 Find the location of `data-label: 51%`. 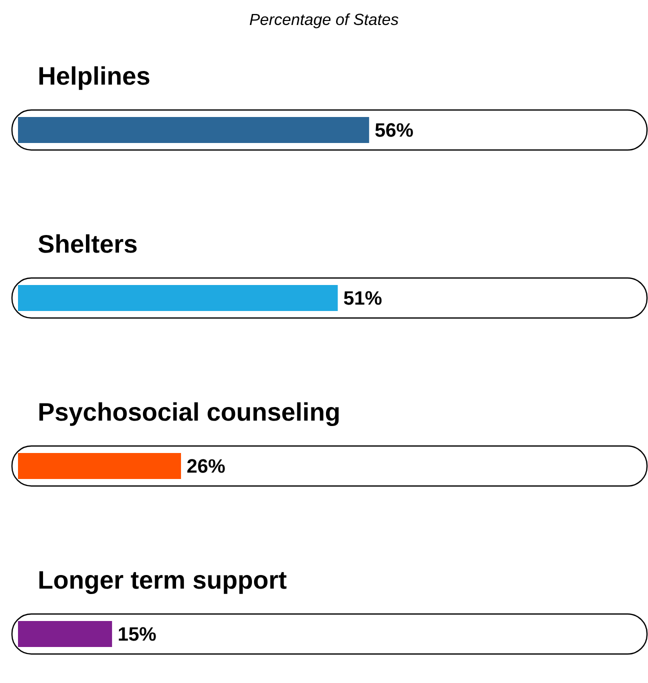

data-label: 51% is located at coordinates (363, 298).